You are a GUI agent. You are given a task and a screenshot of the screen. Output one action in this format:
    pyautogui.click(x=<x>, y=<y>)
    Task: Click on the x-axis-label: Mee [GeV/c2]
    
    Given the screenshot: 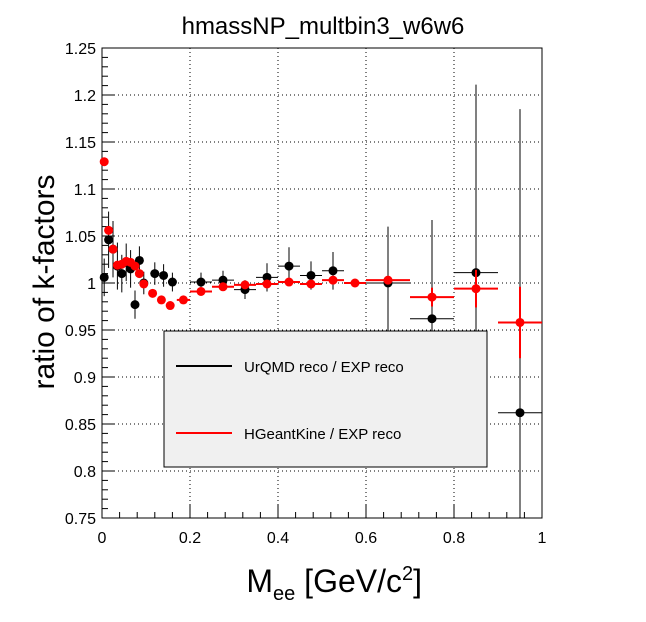 What is the action you would take?
    pyautogui.click(x=334, y=584)
    